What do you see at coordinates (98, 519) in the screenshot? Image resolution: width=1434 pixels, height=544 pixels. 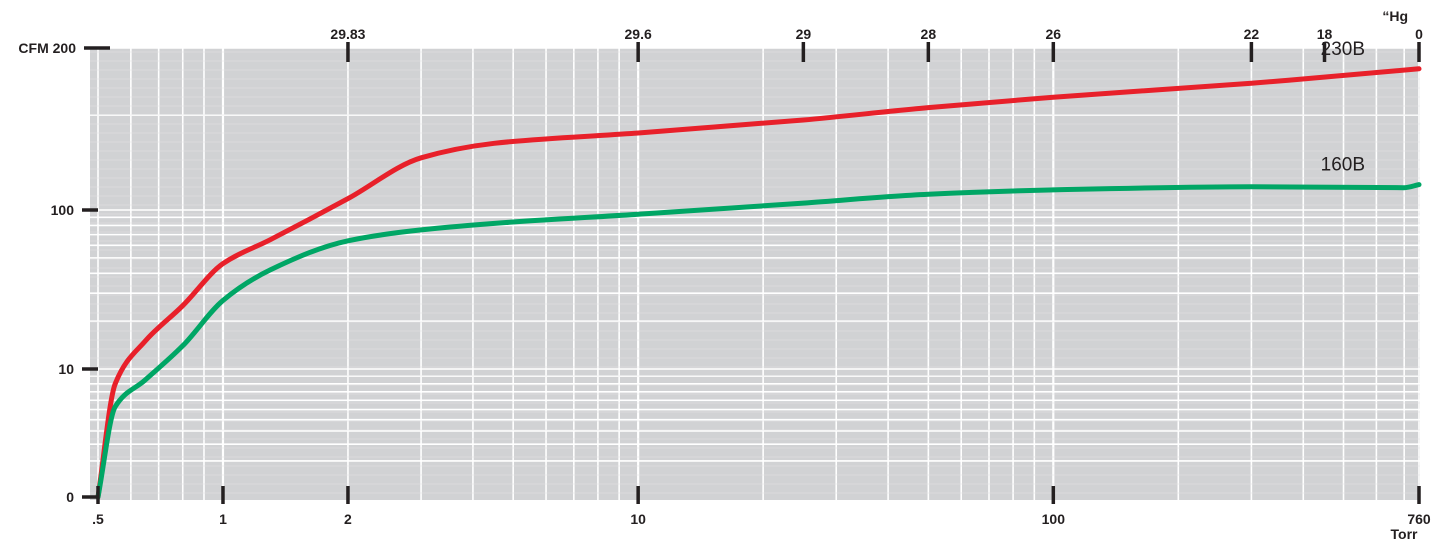 I see `x-tick-label: .5` at bounding box center [98, 519].